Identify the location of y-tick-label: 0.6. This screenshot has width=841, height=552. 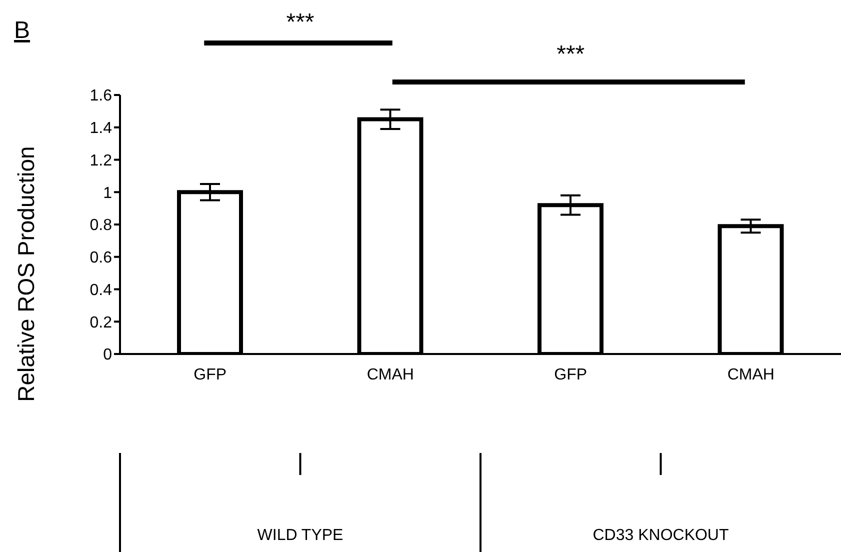
(101, 258).